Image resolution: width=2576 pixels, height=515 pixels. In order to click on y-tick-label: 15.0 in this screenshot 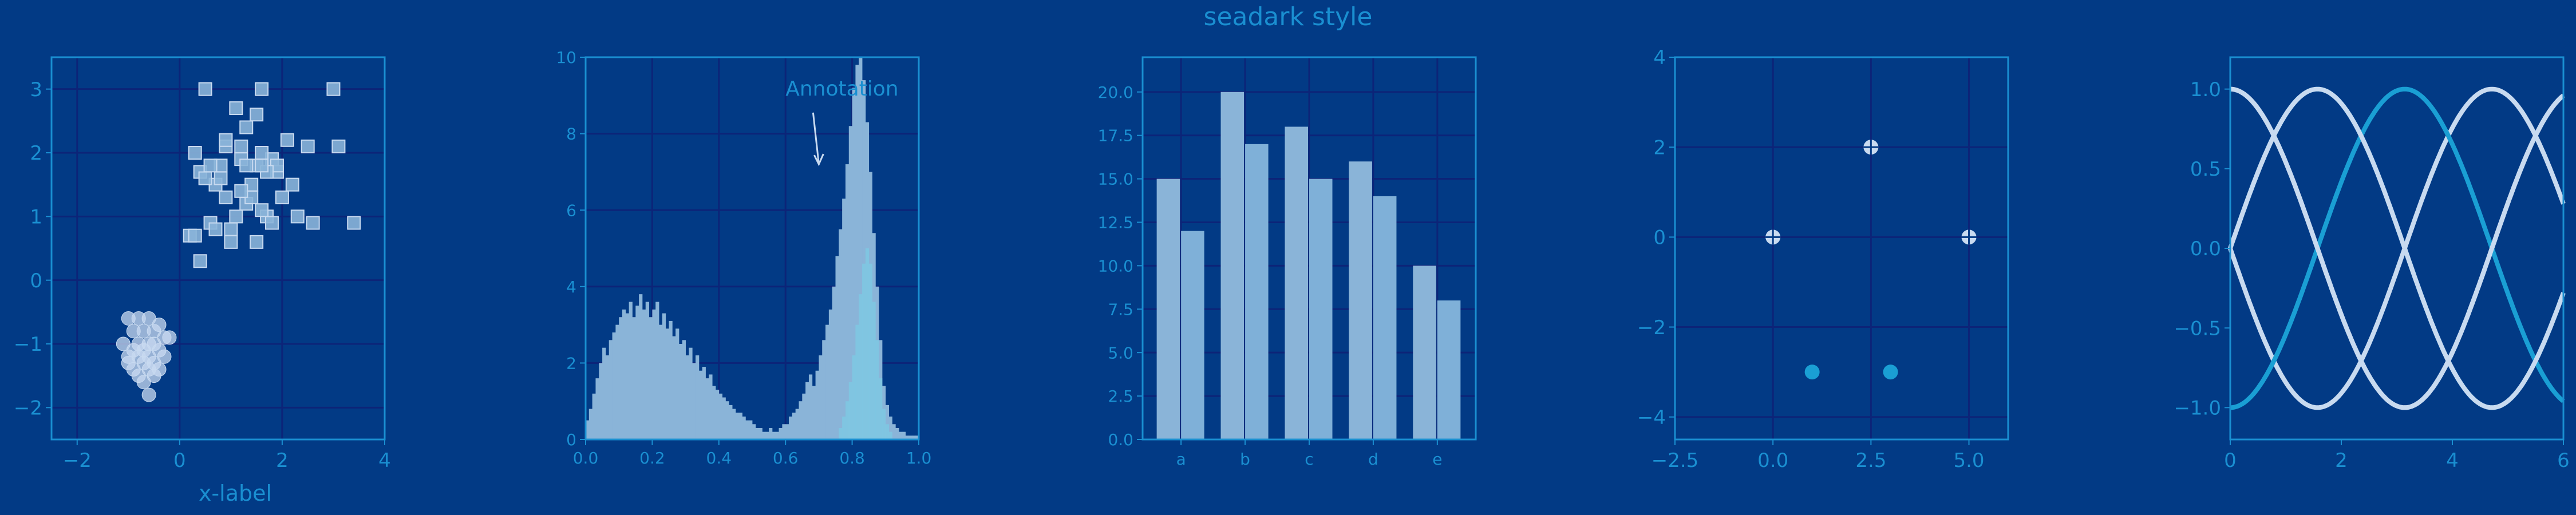, I will do `click(1115, 179)`.